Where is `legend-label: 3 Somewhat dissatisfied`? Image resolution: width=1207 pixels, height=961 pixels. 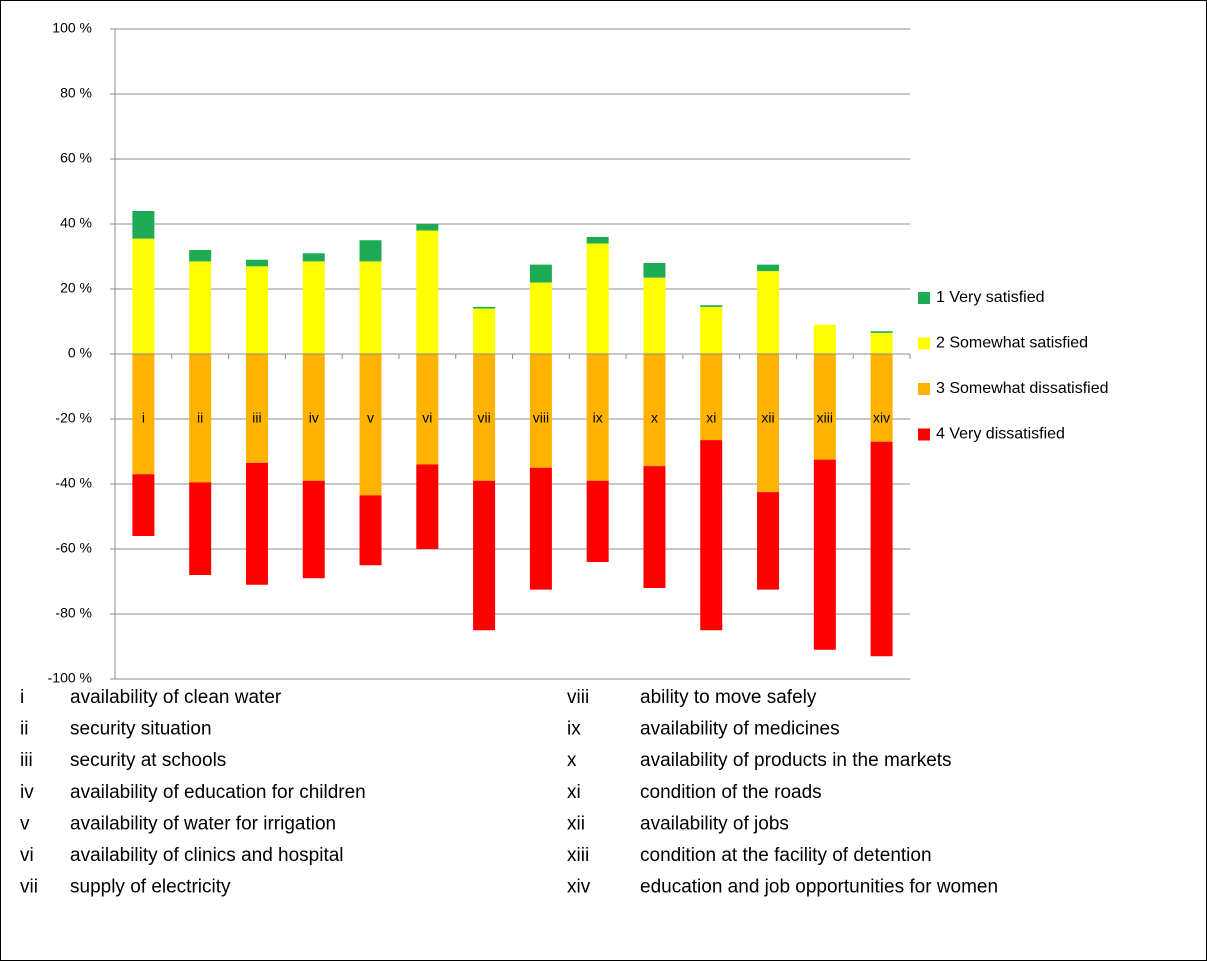
legend-label: 3 Somewhat dissatisfied is located at coordinates (1022, 388).